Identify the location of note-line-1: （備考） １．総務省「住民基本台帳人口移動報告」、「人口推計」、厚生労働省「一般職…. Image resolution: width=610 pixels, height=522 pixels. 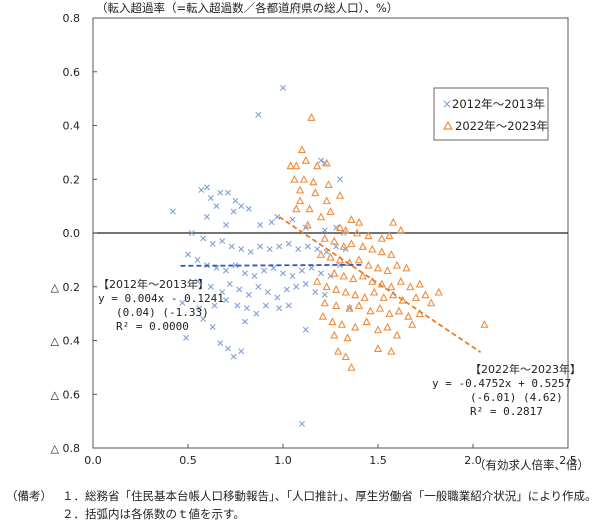
(301, 496).